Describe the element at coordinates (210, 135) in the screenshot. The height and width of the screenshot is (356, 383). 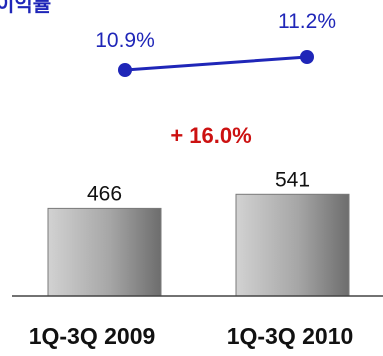
I see `growth-annotation: + 16.0%` at that location.